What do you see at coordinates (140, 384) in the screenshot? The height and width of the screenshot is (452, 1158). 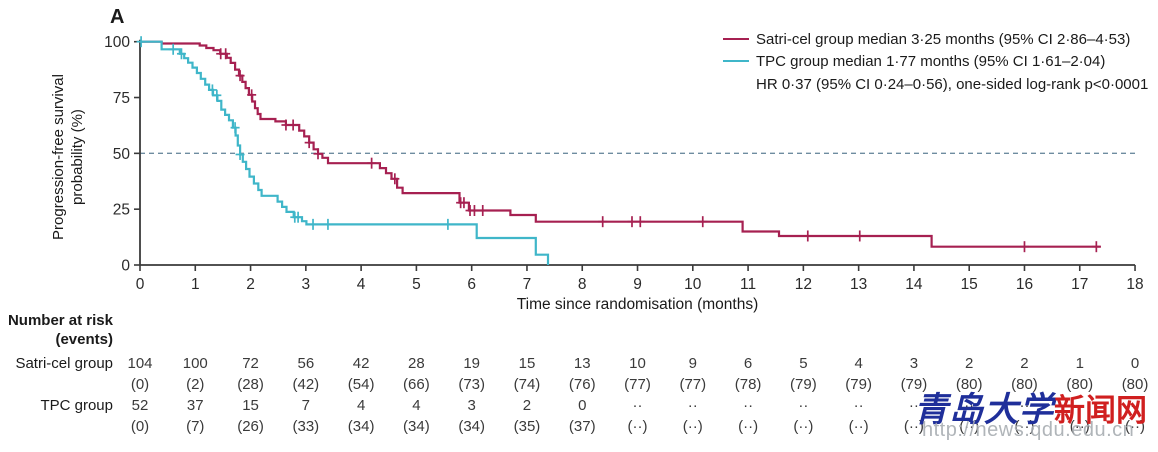 I see `risk-events-cell: (0)` at bounding box center [140, 384].